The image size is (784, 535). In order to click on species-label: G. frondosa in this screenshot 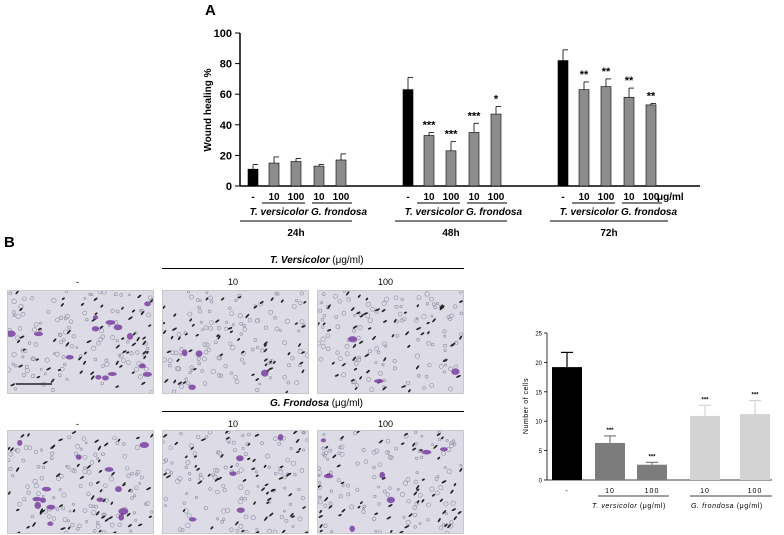, I will do `click(339, 212)`.